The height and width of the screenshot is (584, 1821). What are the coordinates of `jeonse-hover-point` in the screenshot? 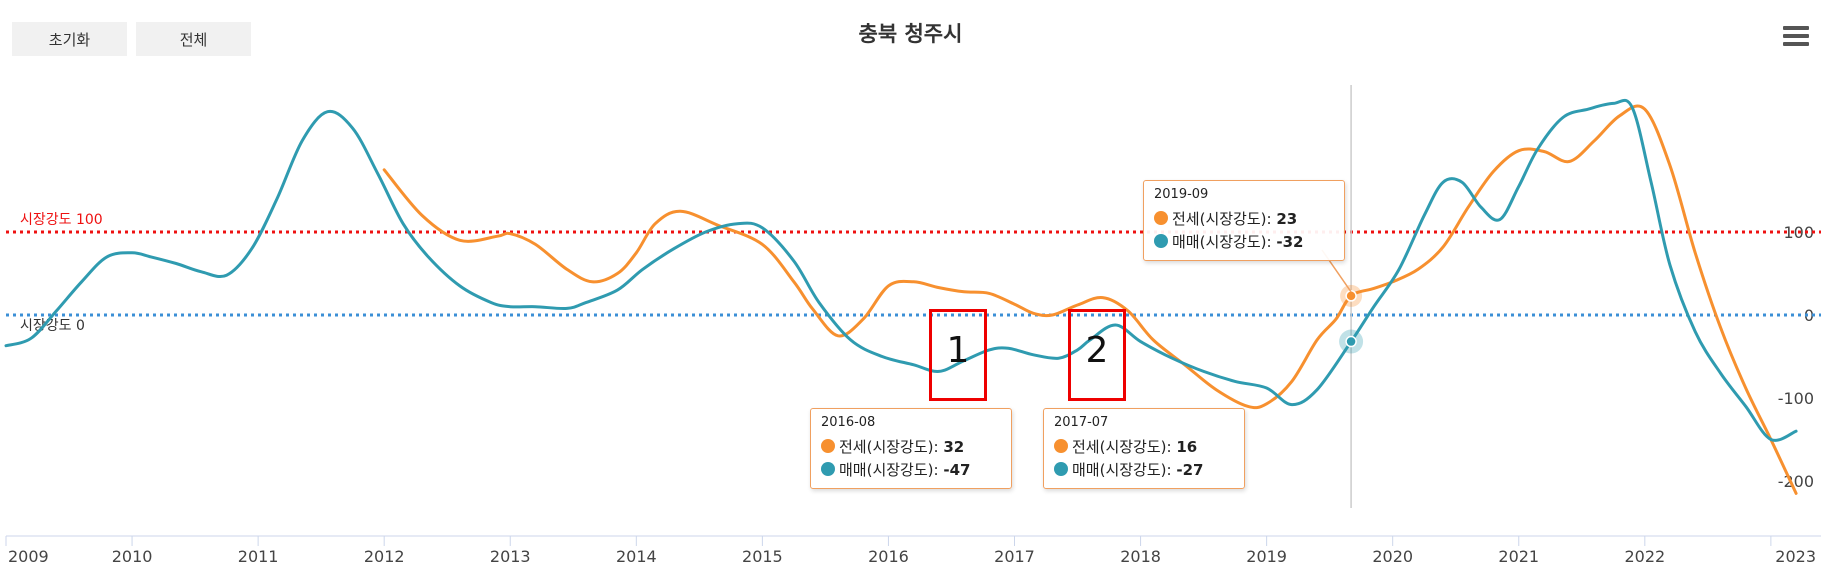 It's located at (1351, 296).